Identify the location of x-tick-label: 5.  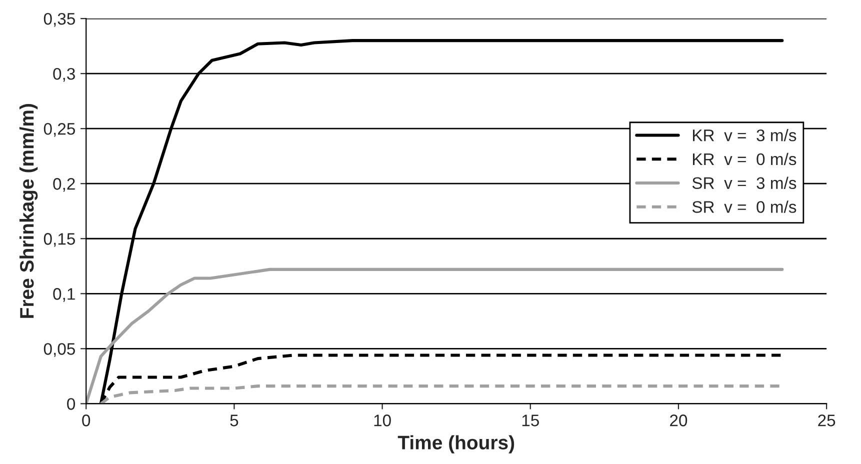
(234, 420).